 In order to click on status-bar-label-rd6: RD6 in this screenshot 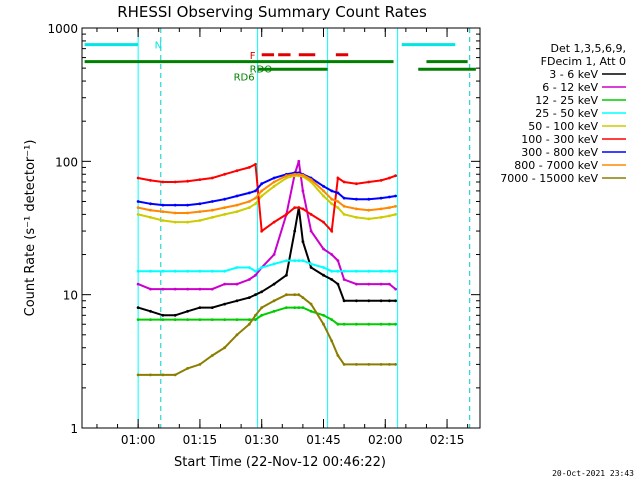, I will do `click(244, 77)`.